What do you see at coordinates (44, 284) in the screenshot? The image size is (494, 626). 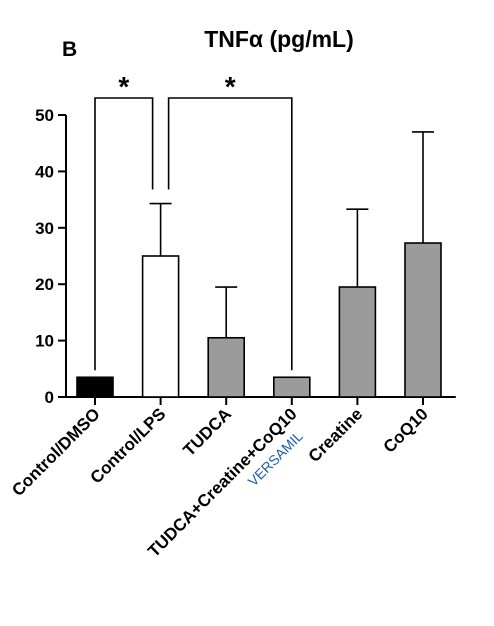 I see `y-tick-label: 20` at bounding box center [44, 284].